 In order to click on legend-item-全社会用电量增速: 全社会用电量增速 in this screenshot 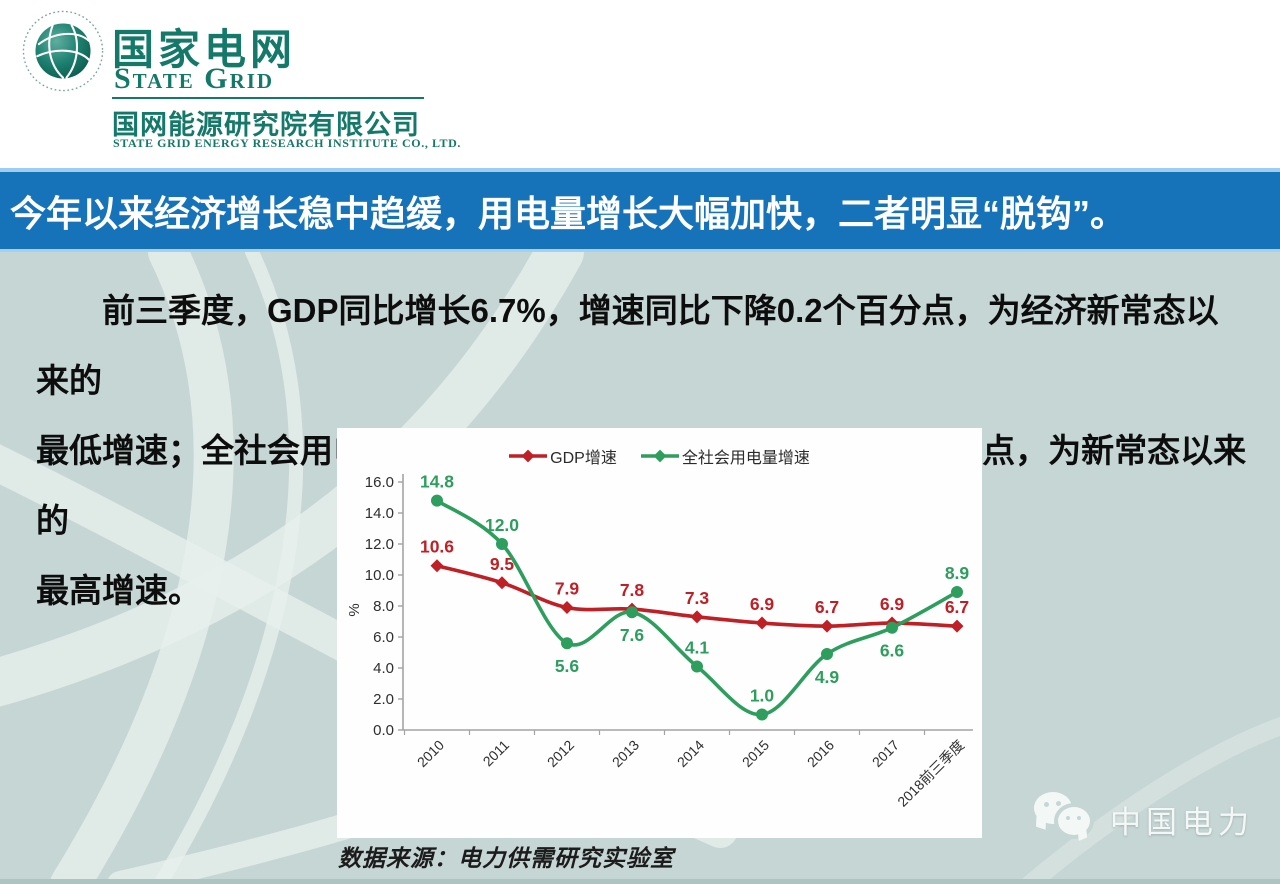, I will do `click(725, 456)`.